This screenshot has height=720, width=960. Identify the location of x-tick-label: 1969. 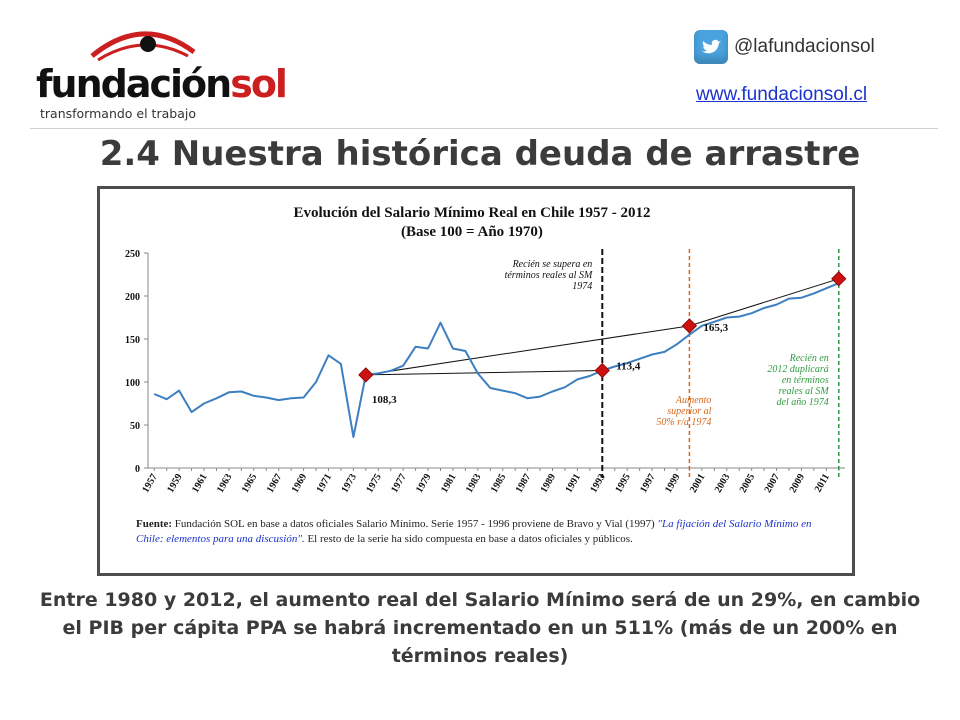
(300, 483).